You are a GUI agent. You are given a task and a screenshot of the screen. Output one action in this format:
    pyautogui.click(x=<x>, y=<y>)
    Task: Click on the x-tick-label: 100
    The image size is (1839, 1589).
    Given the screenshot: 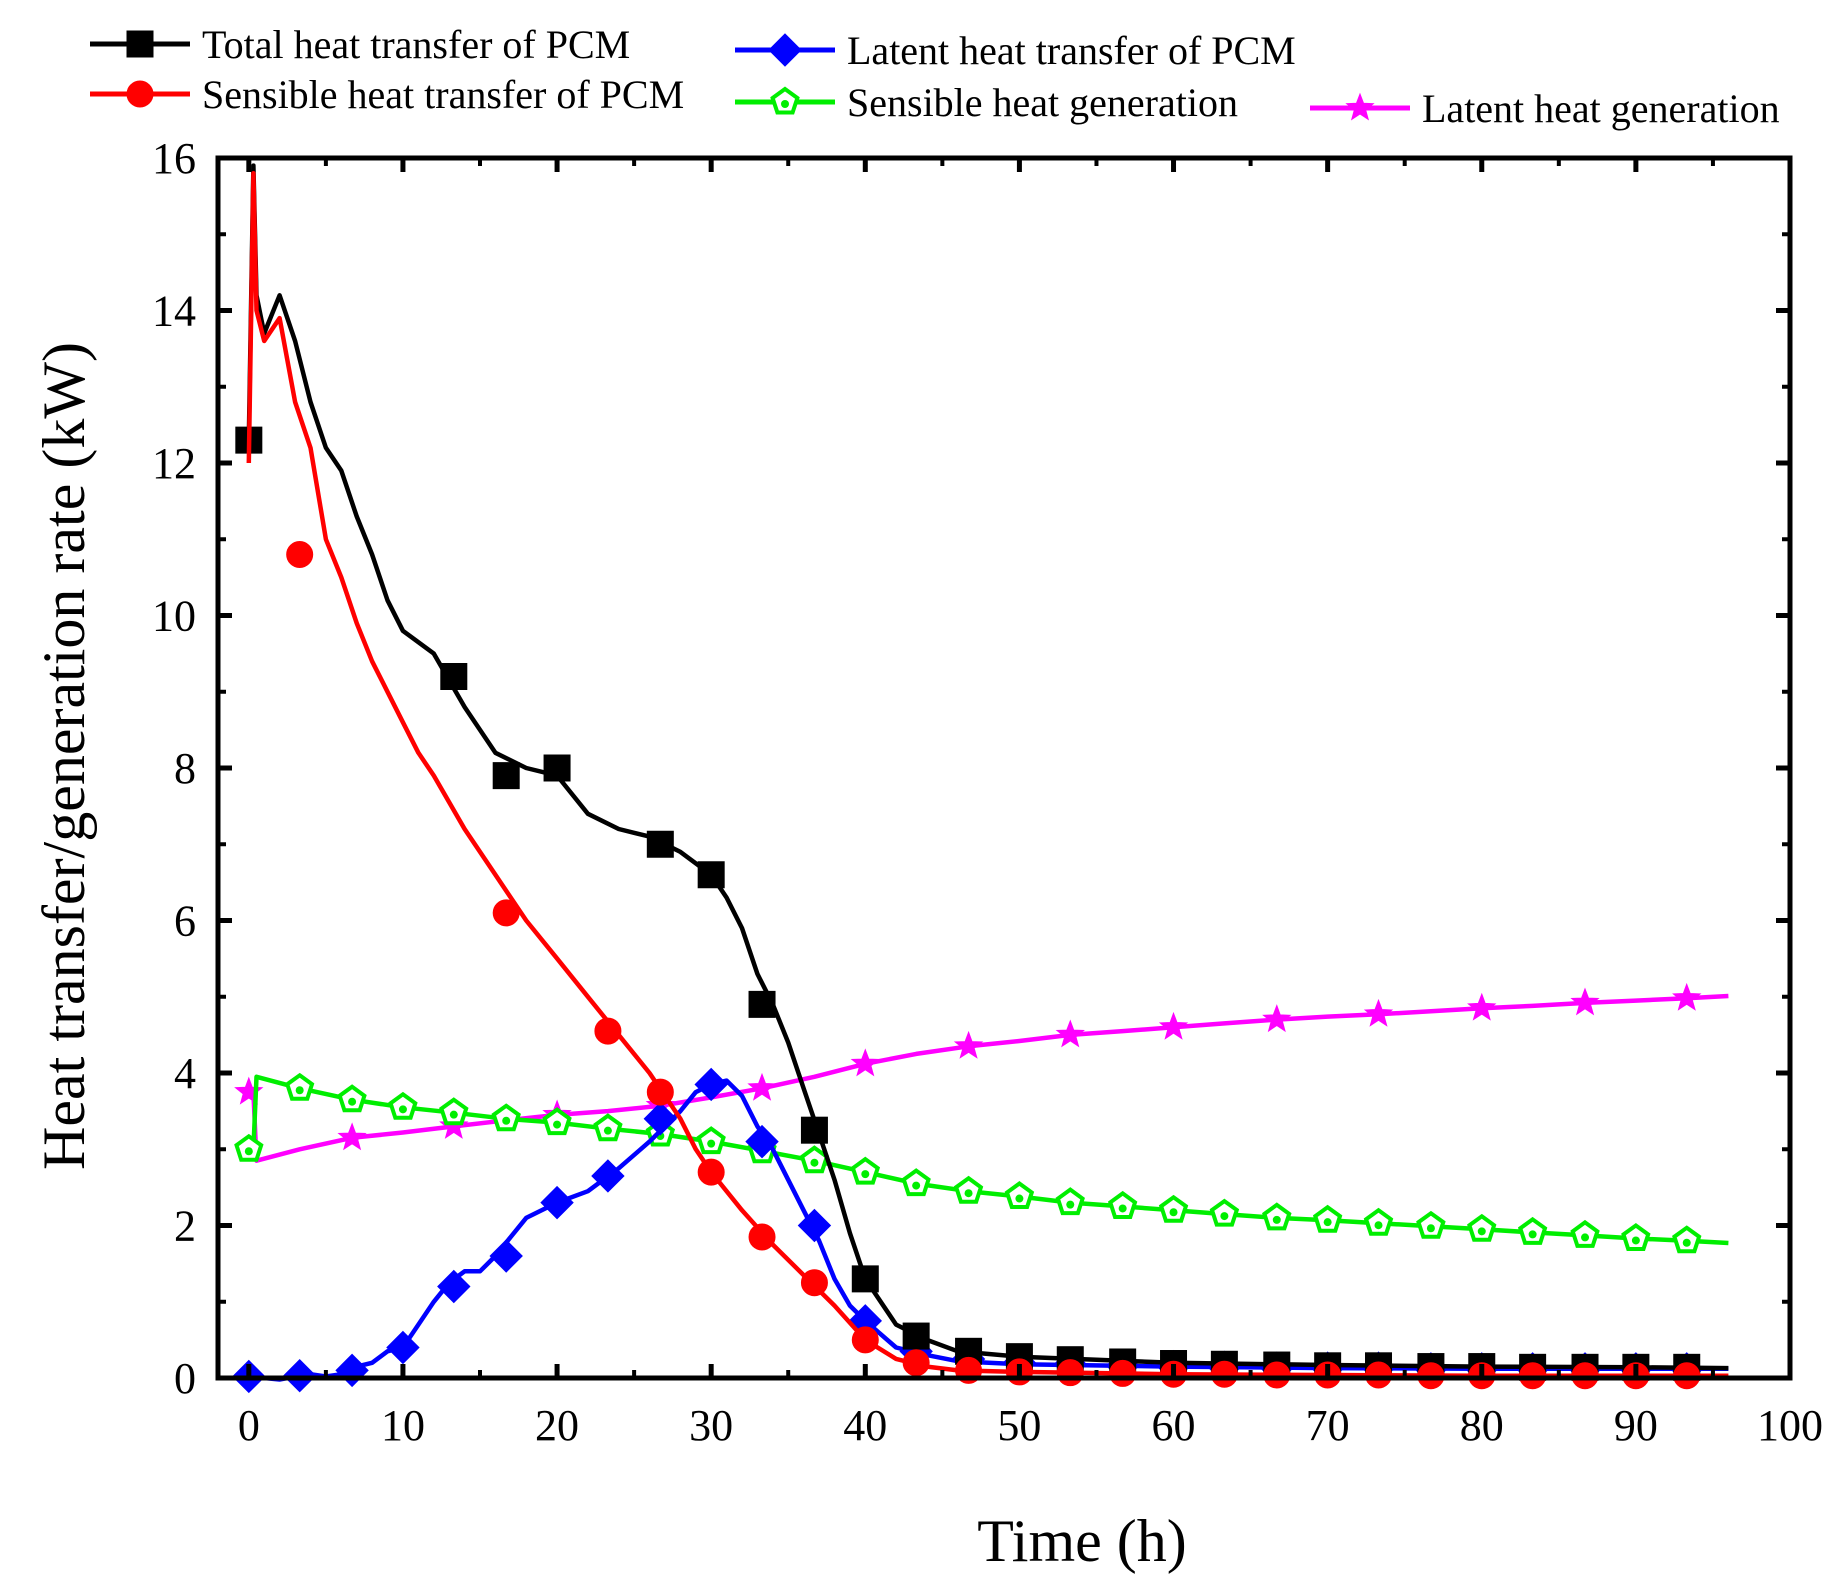 What is the action you would take?
    pyautogui.click(x=1790, y=1425)
    